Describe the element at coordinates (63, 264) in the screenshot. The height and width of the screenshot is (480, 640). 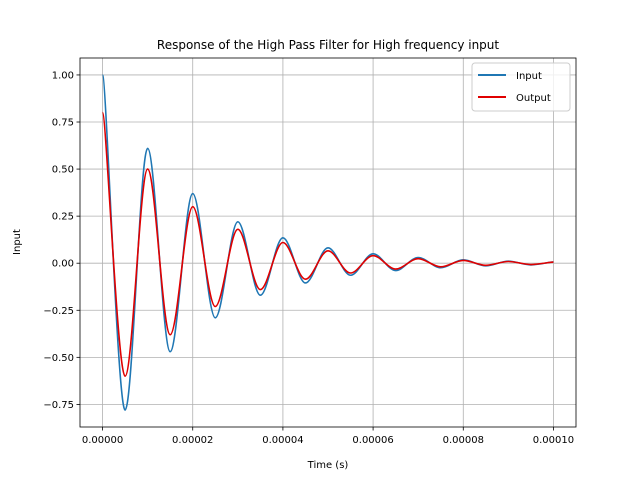
I see `y-tick-label: 0.00` at that location.